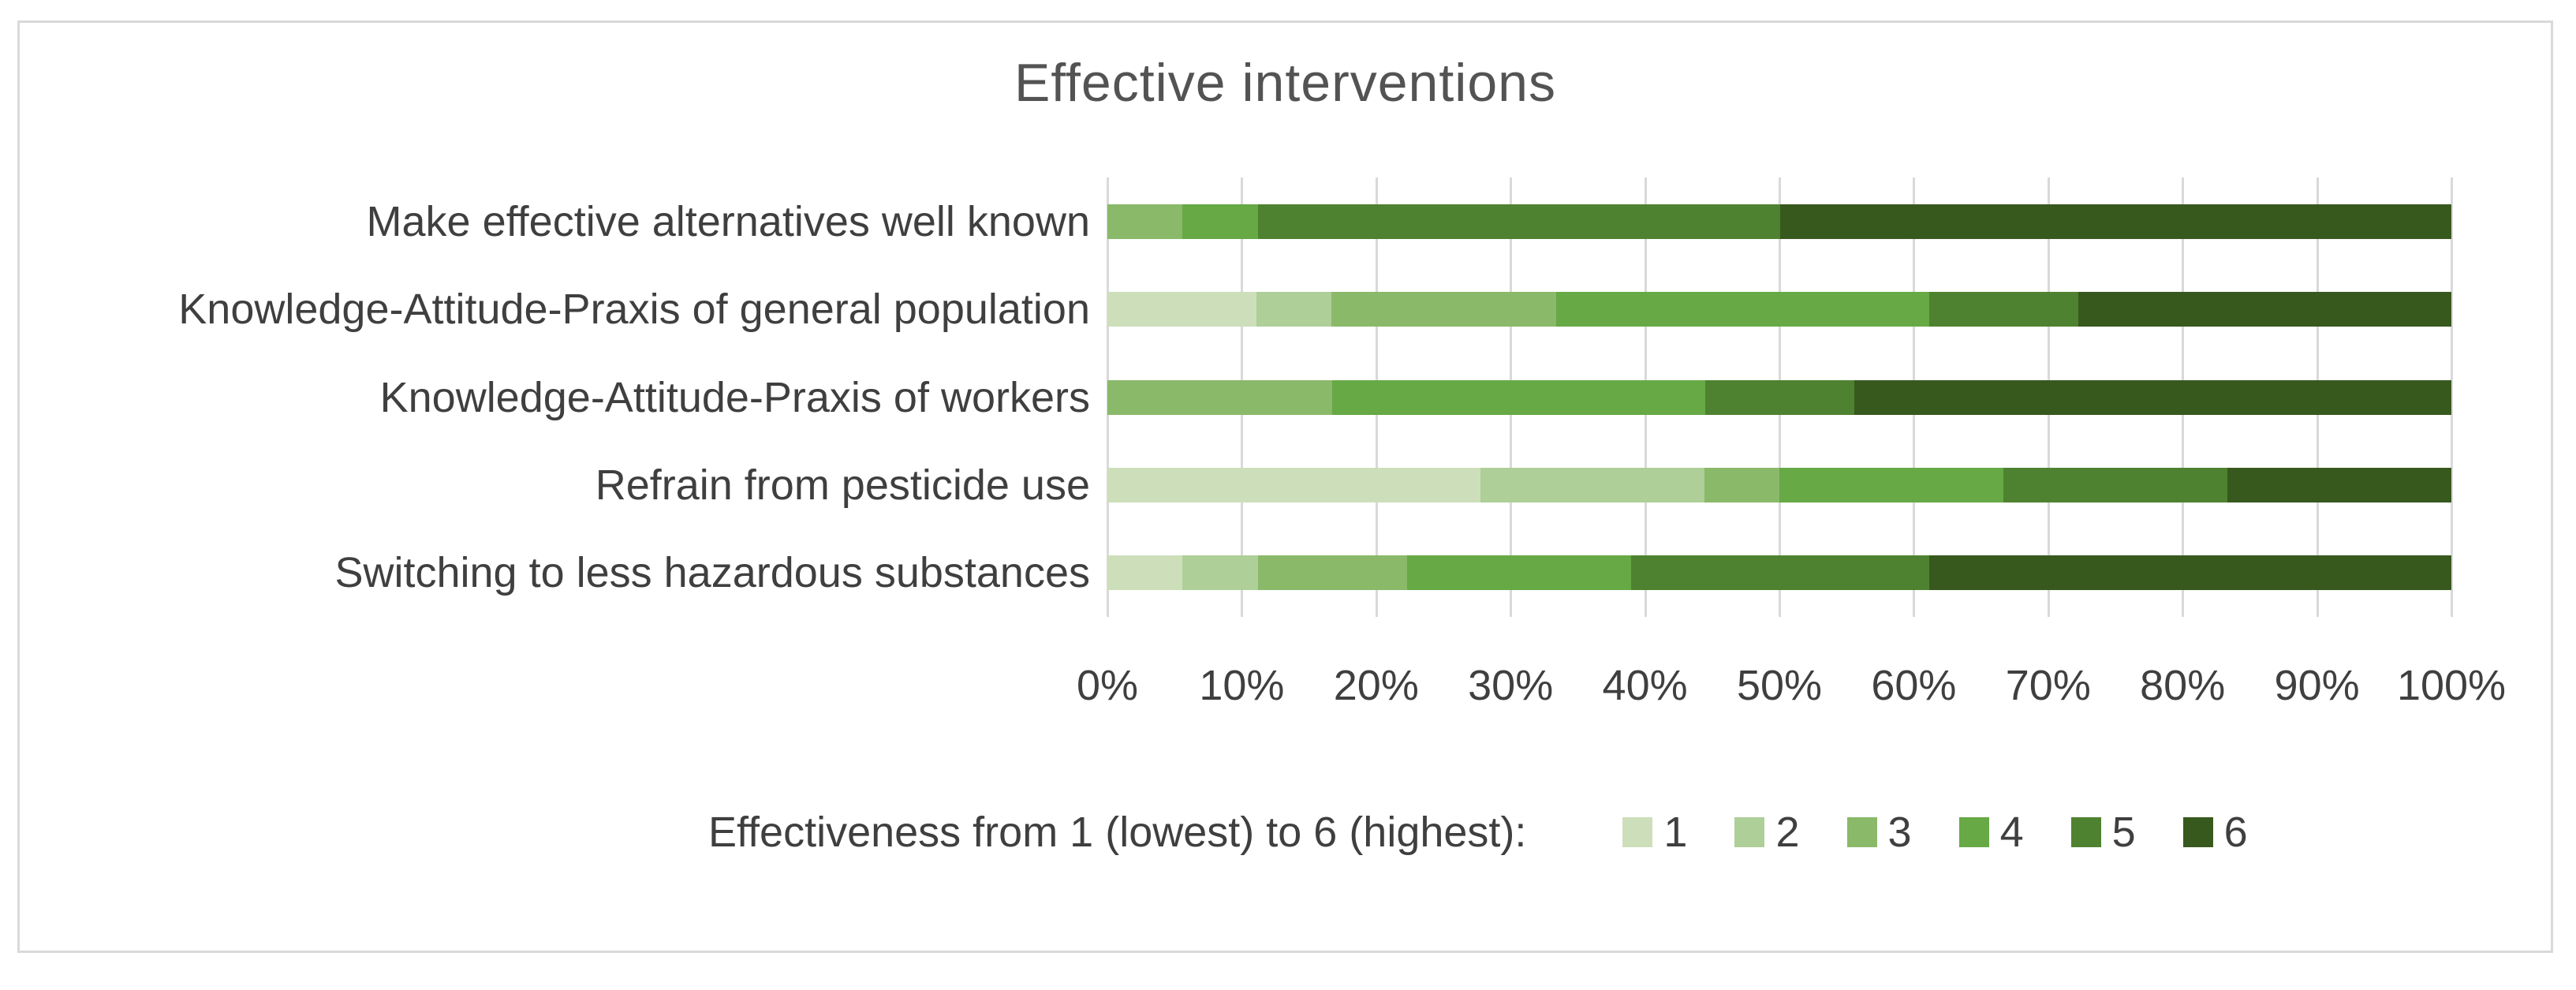  Describe the element at coordinates (2123, 833) in the screenshot. I see `legend-item-label: 5` at that location.